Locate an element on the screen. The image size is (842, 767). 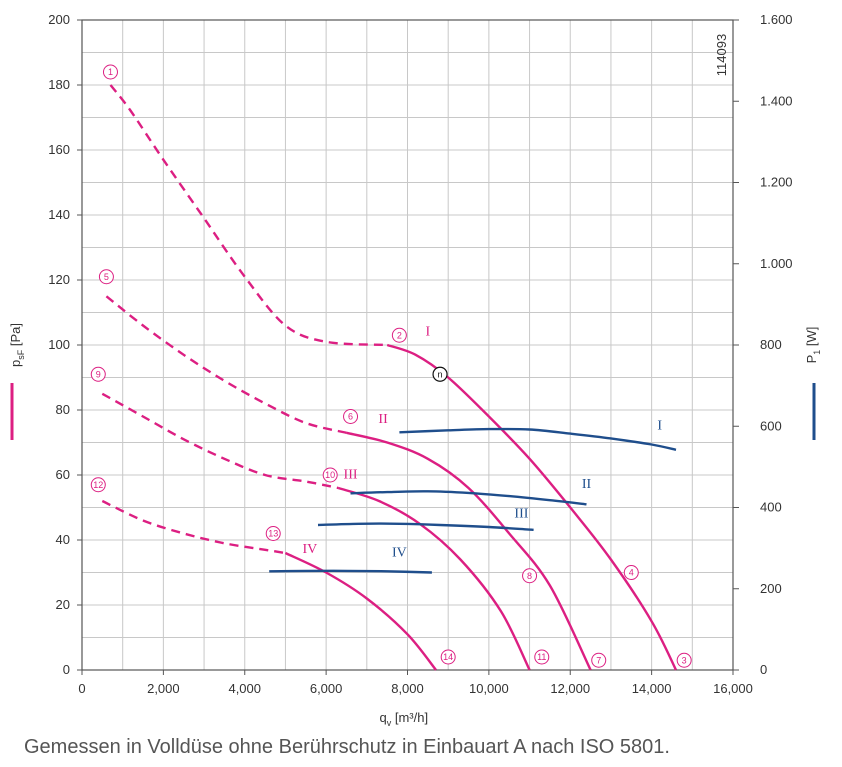
y-right-tick-label: 800 is located at coordinates (771, 344).